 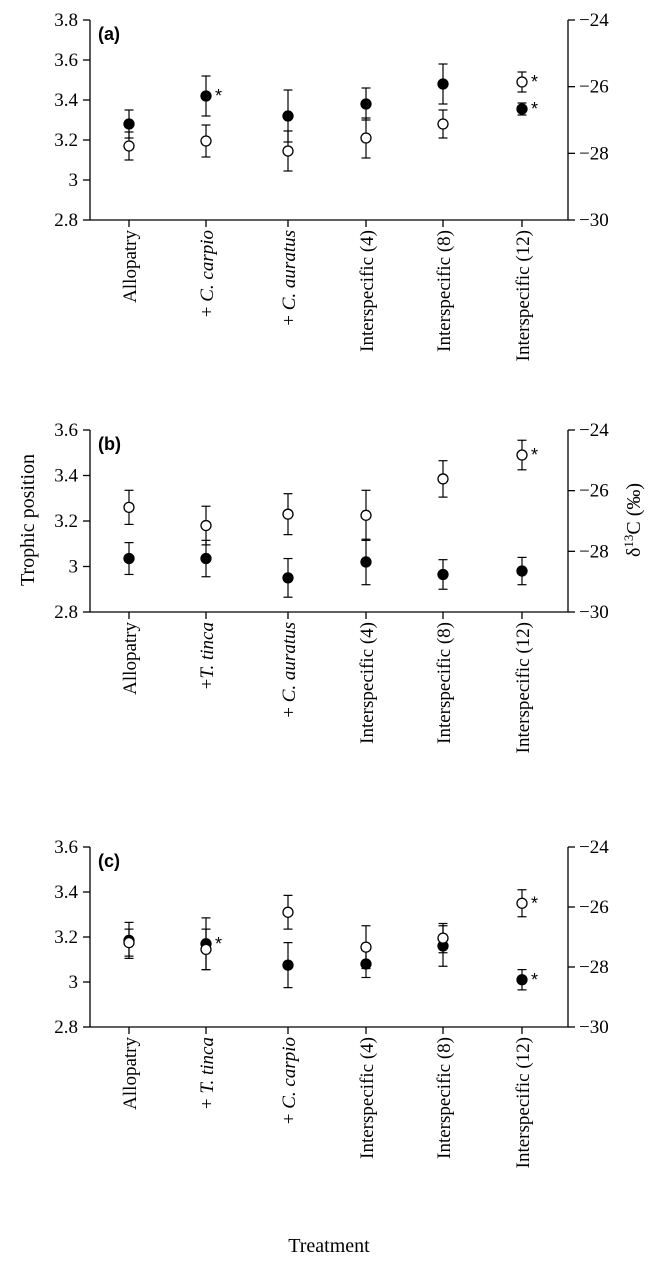 I want to click on y2-axis-label-rest: C (‰), so click(x=634, y=509).